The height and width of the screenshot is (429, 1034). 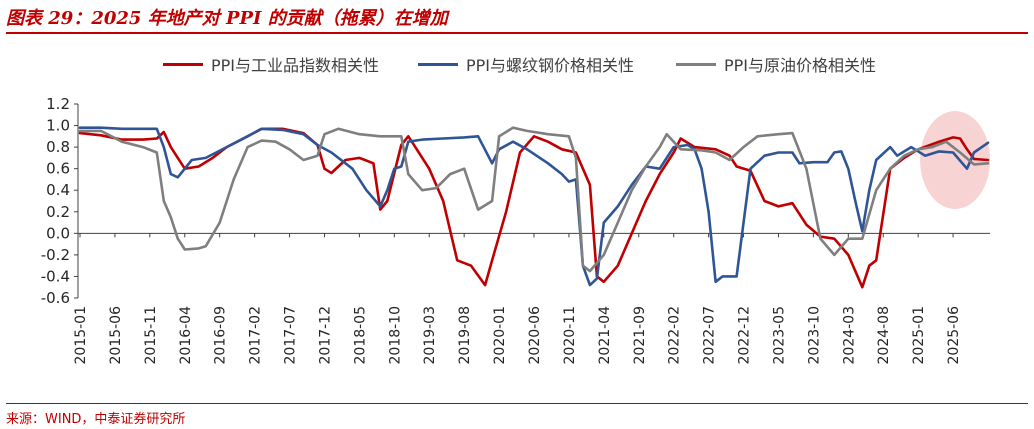 I want to click on legend-item-oil: PPI与原油价格相关性, so click(x=776, y=64).